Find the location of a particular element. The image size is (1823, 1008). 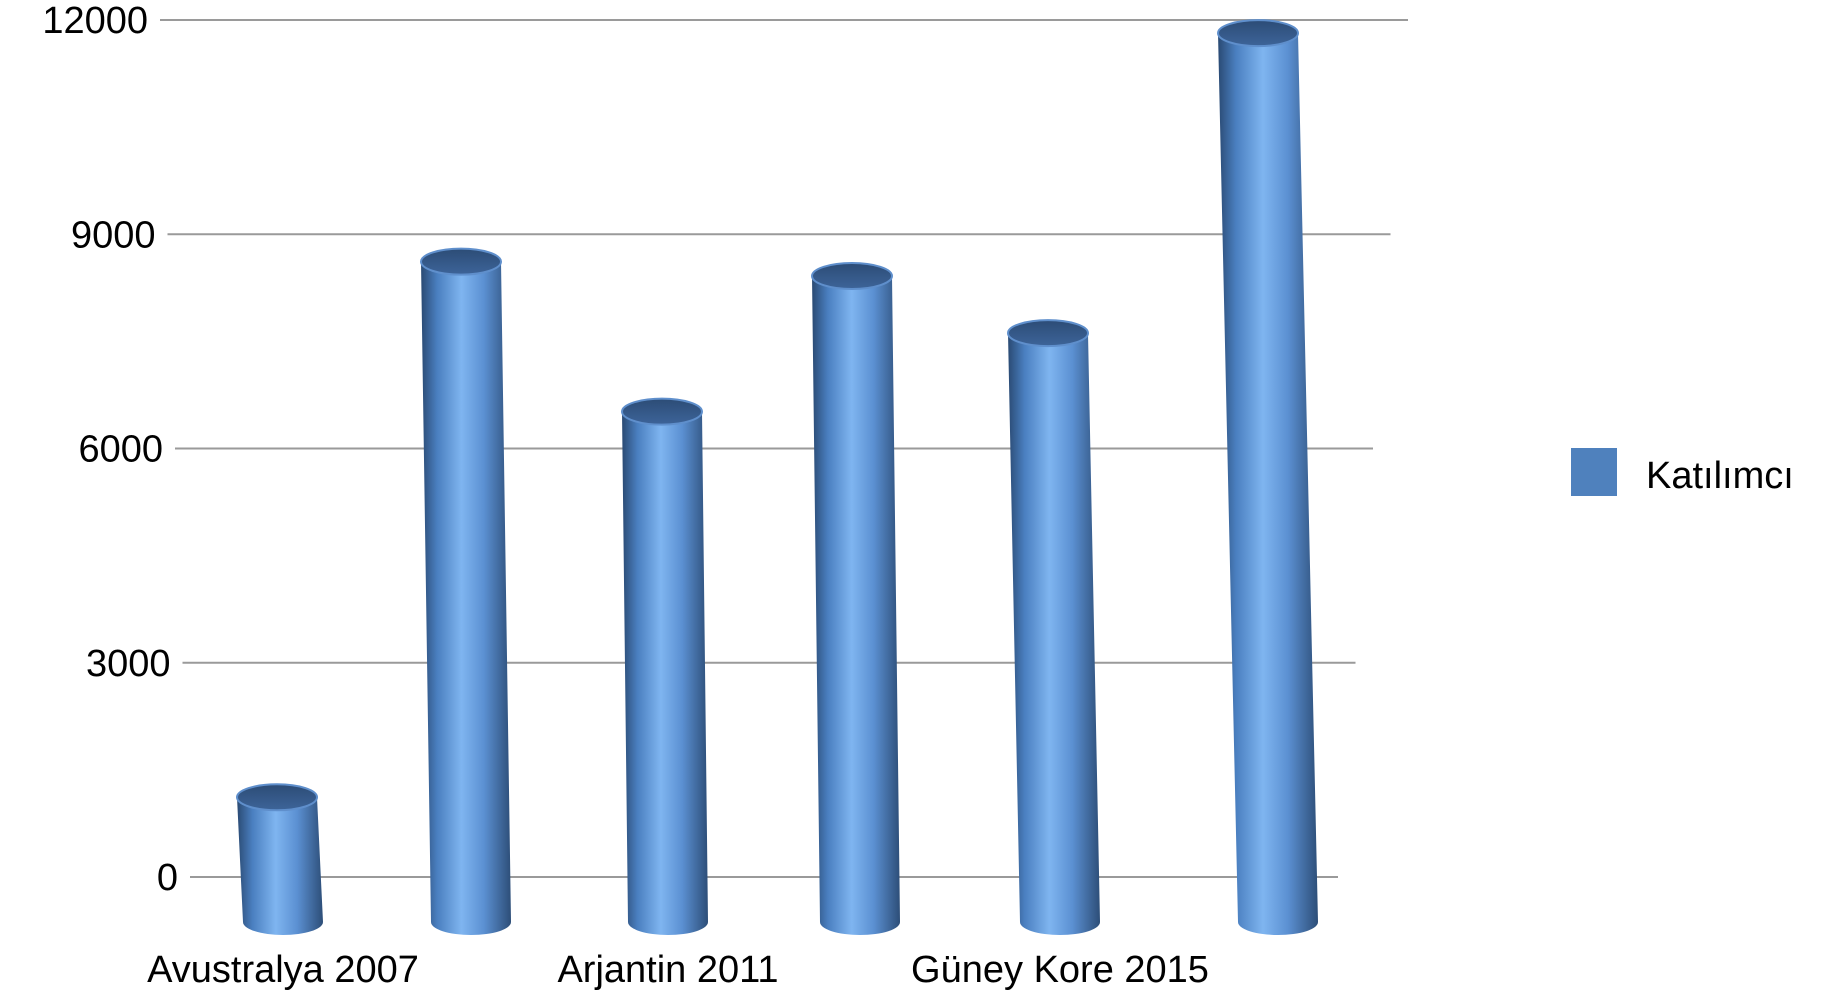

y-tick-label: 6000 is located at coordinates (120, 450).